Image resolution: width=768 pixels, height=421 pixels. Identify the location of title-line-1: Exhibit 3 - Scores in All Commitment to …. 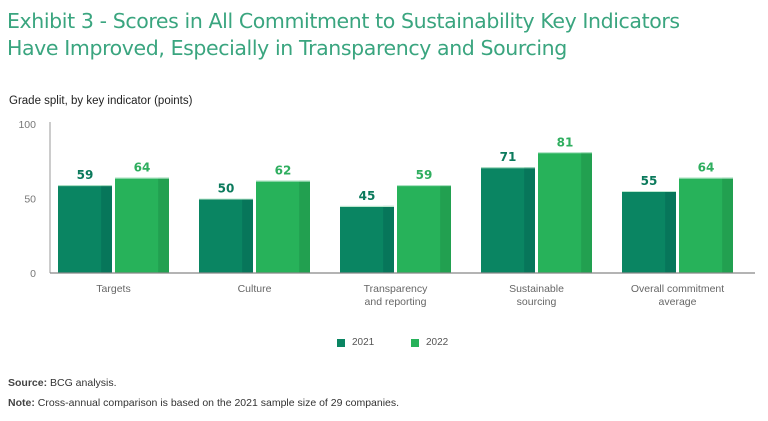
(343, 21).